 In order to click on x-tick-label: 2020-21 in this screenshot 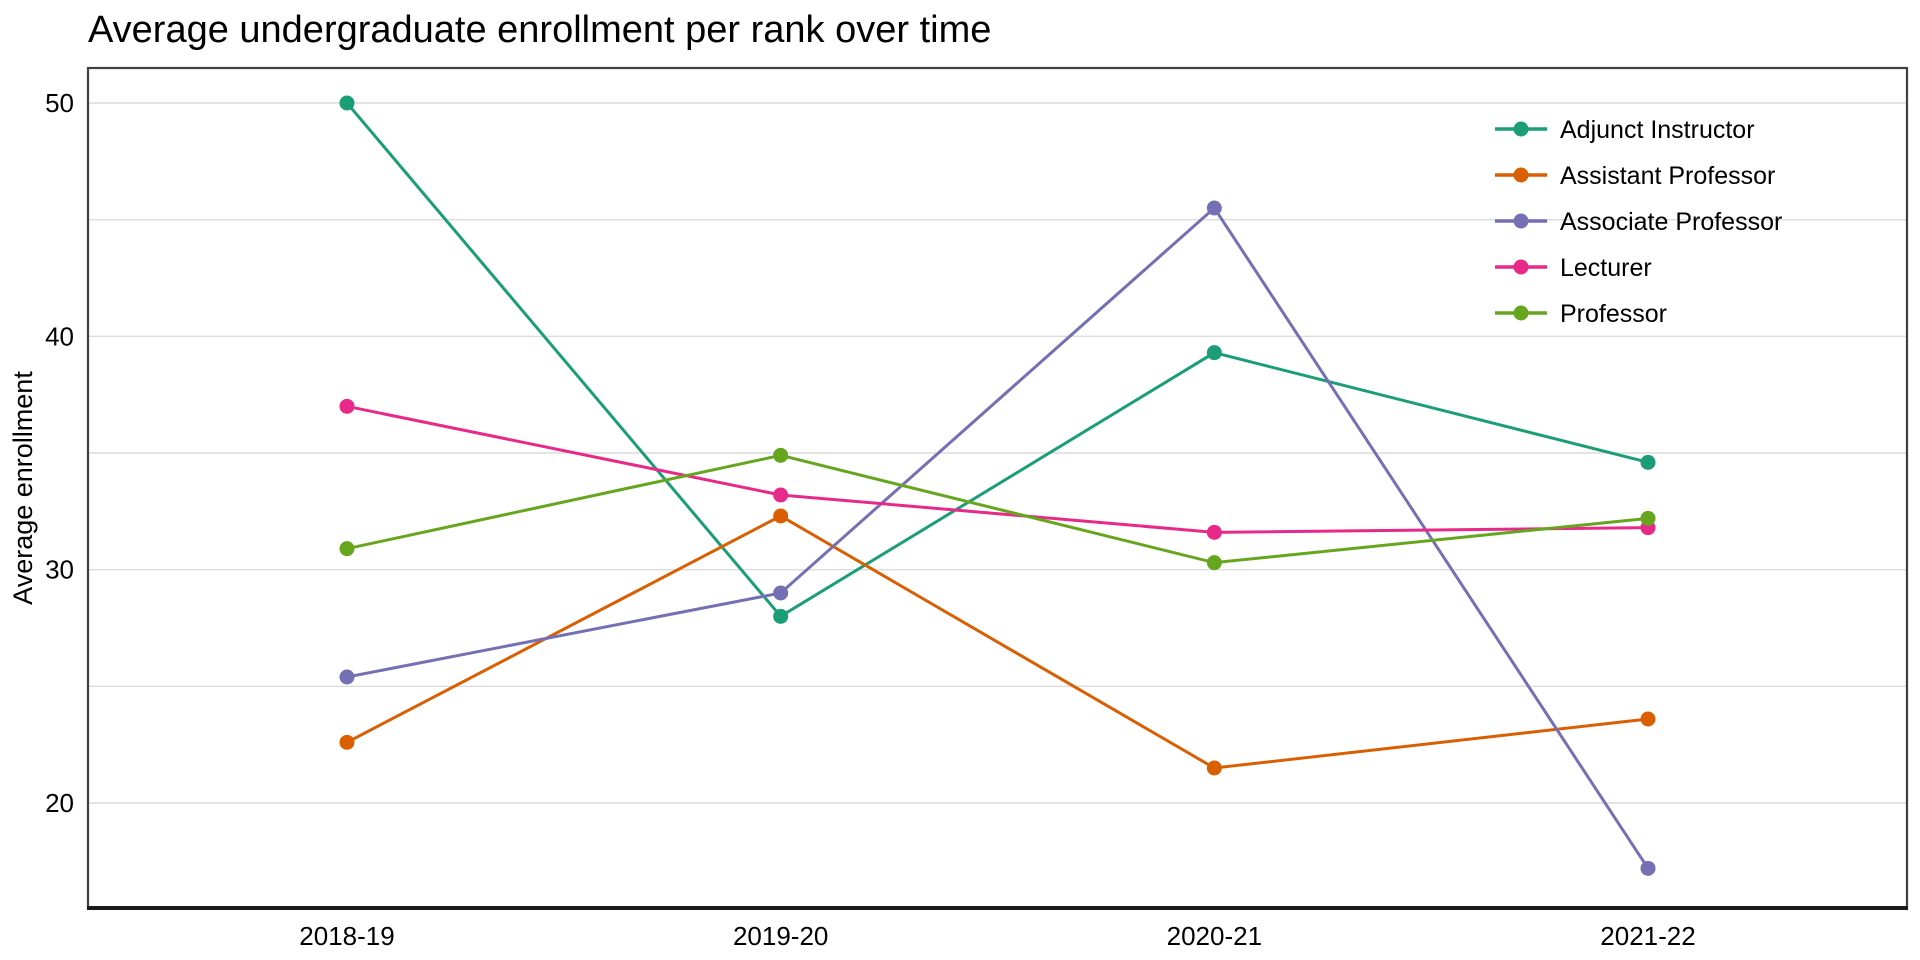, I will do `click(1214, 936)`.